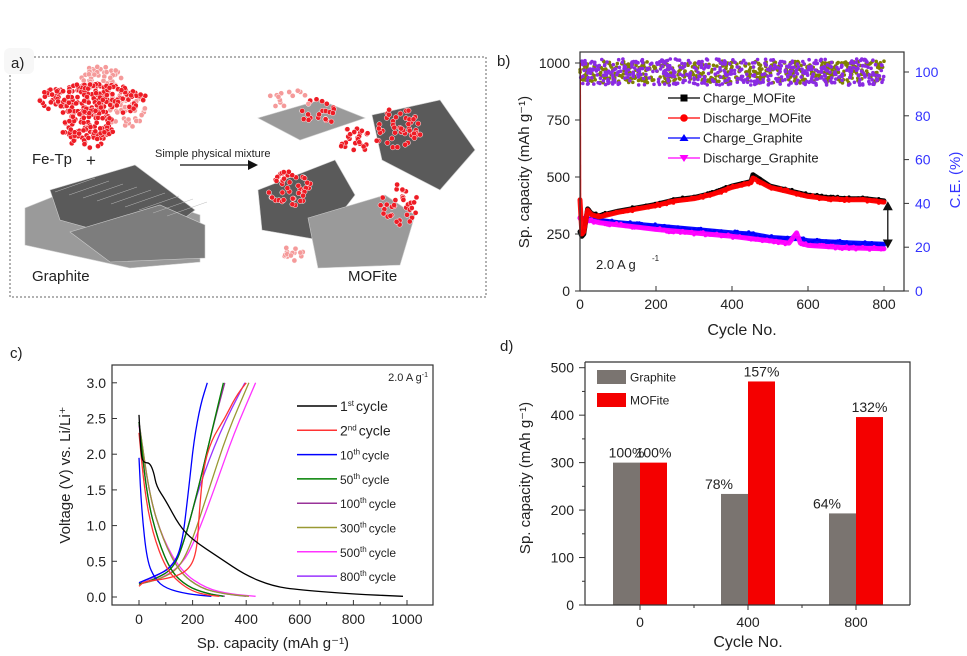 This screenshot has height=656, width=967. What do you see at coordinates (701, 228) in the screenshot?
I see `series-charge-graphite-point` at bounding box center [701, 228].